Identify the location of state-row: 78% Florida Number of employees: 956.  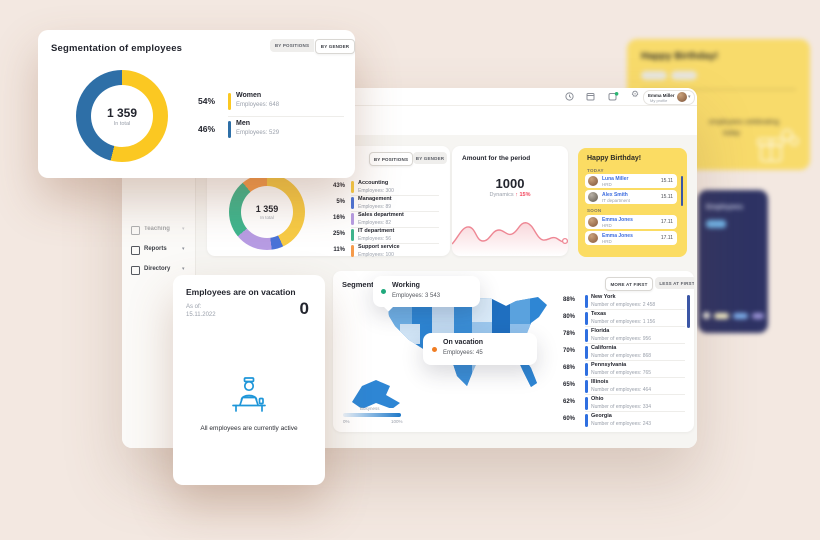
(624, 335).